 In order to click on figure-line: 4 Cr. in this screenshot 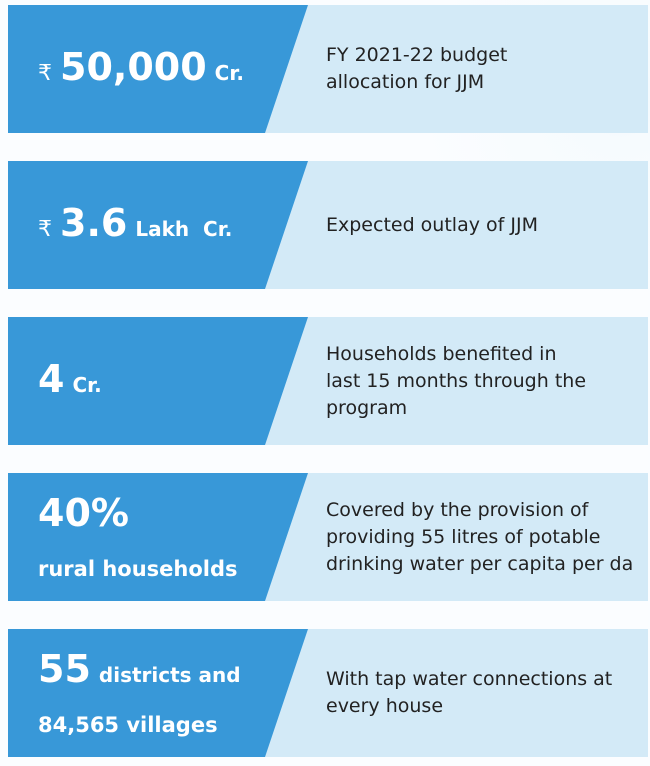, I will do `click(70, 379)`.